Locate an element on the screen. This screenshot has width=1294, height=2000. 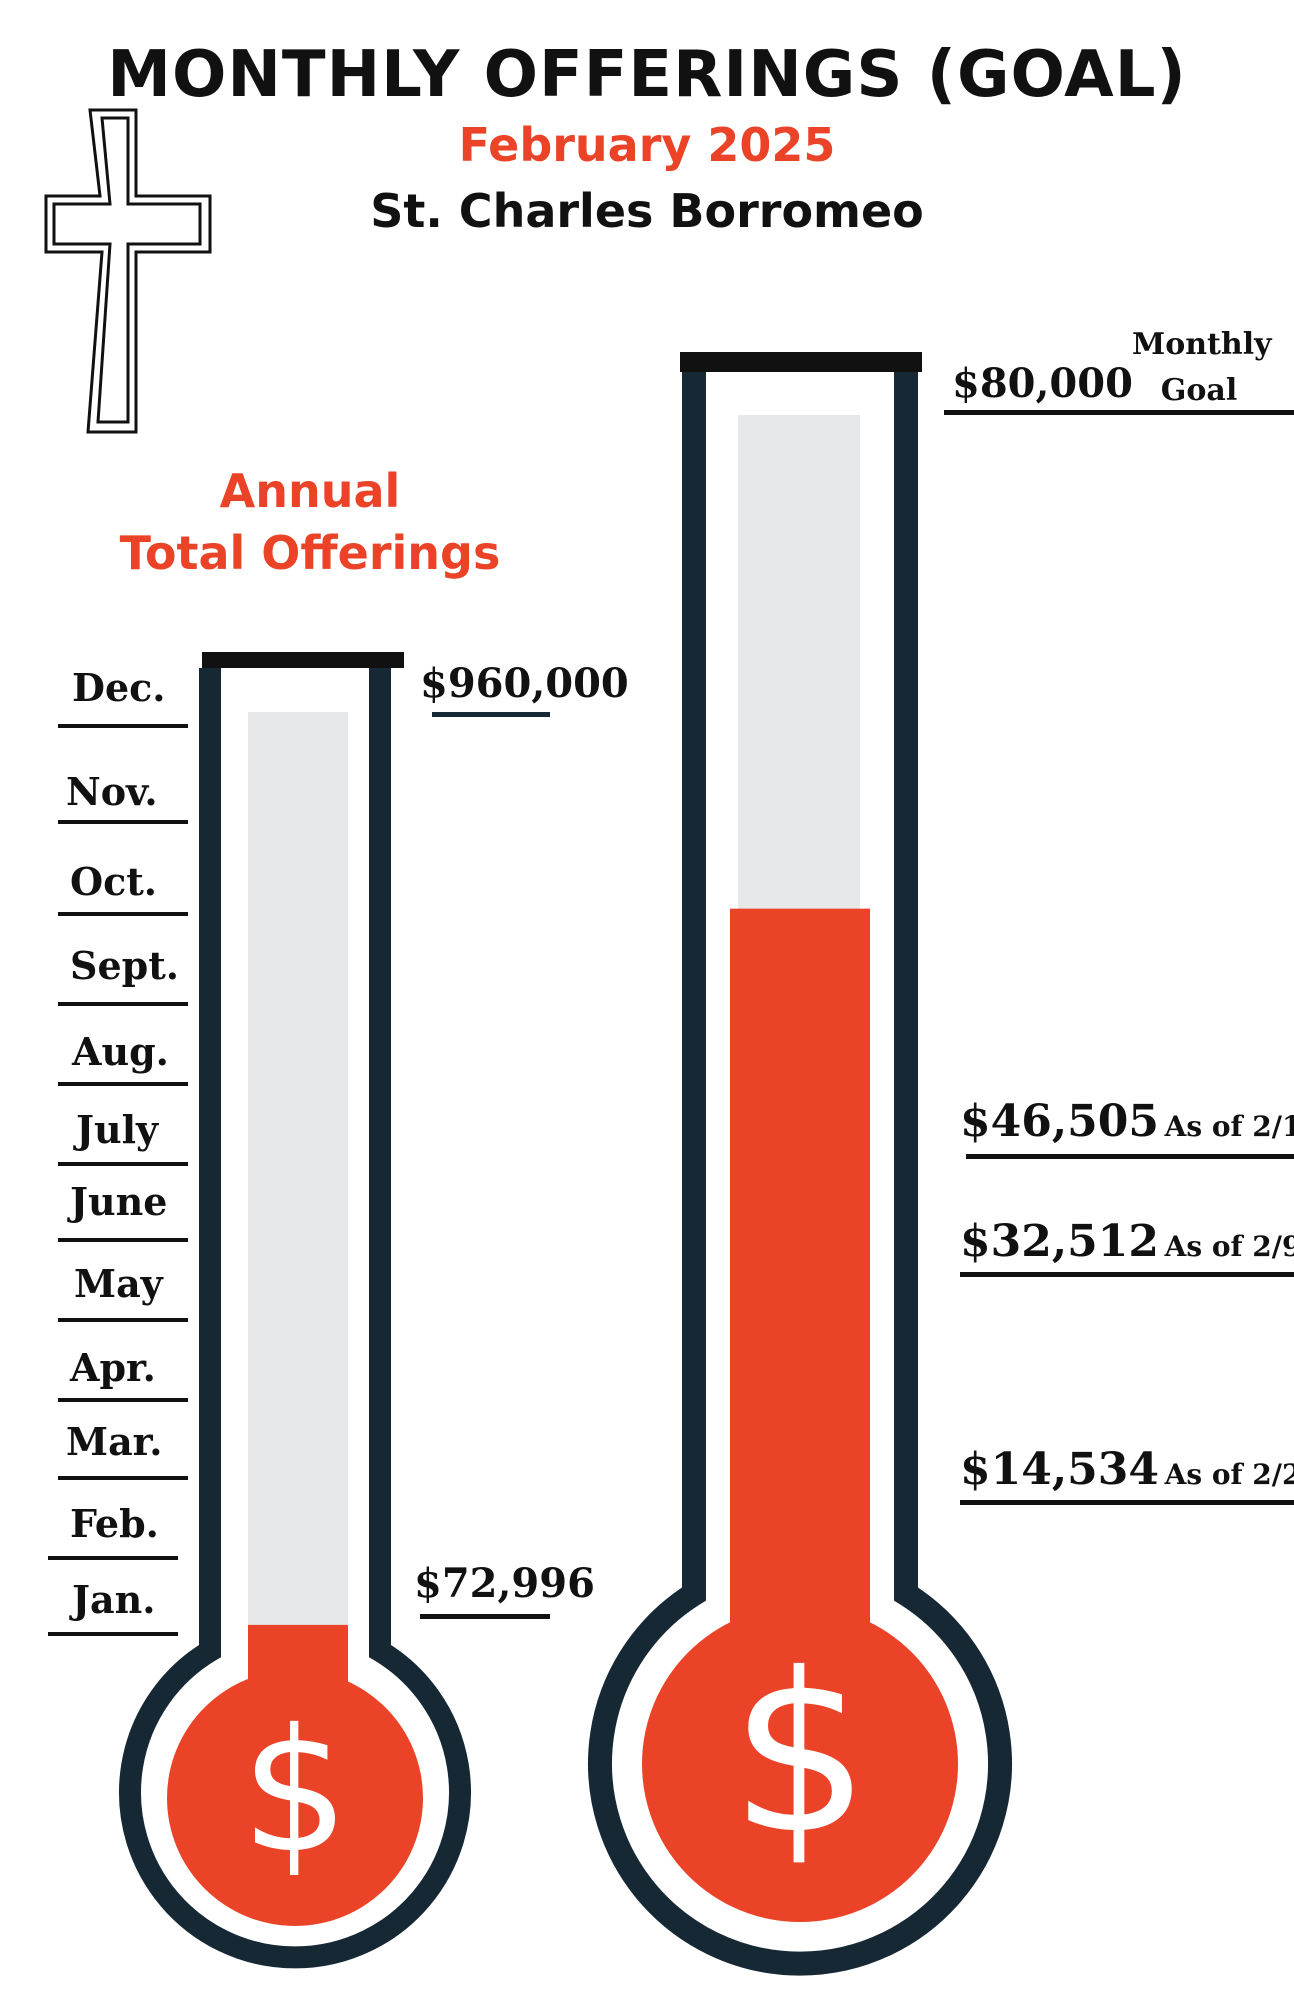
annual-heading-line1: Annual is located at coordinates (310, 491).